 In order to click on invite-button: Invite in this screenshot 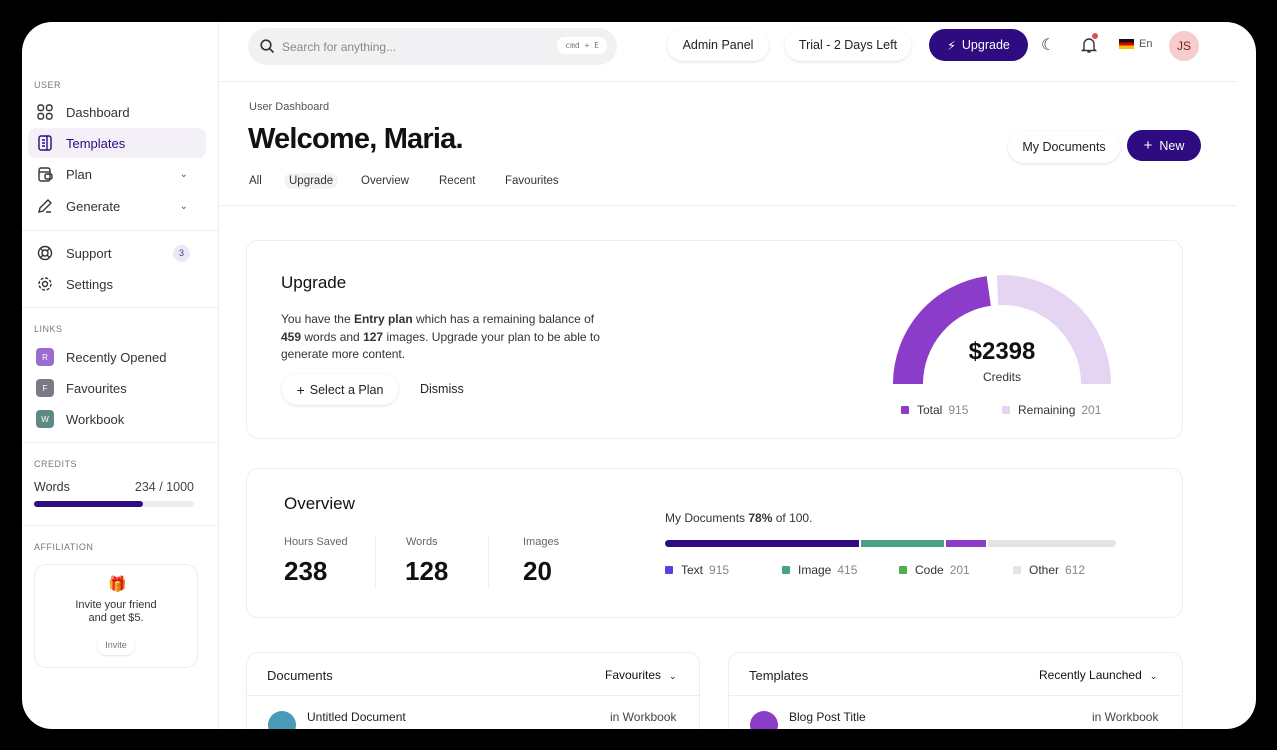, I will do `click(116, 645)`.